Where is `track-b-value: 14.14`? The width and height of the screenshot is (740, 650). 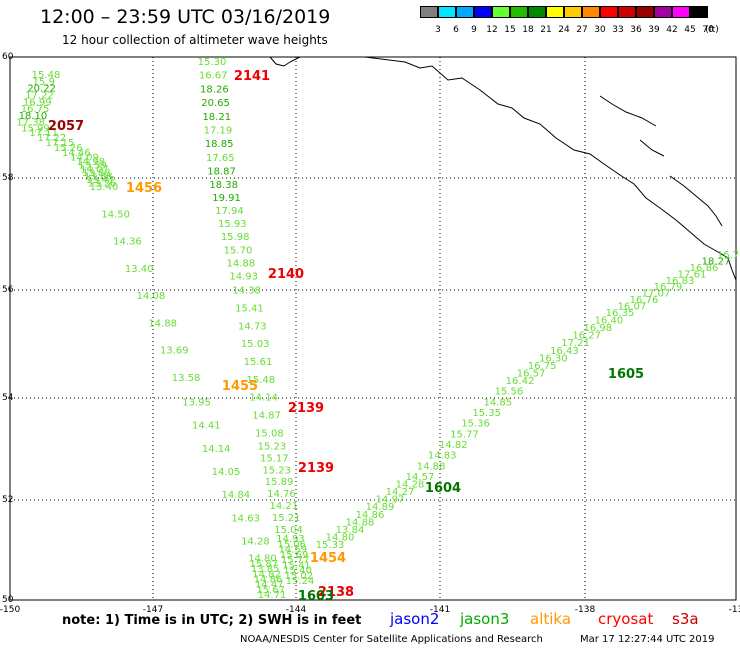
track-b-value: 14.14 is located at coordinates (263, 398).